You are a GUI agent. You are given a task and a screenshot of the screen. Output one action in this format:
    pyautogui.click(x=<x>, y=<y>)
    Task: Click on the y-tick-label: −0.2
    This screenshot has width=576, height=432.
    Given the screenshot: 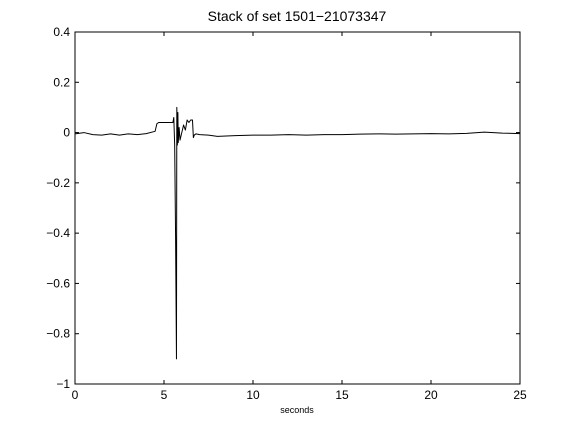 What is the action you would take?
    pyautogui.click(x=58, y=183)
    